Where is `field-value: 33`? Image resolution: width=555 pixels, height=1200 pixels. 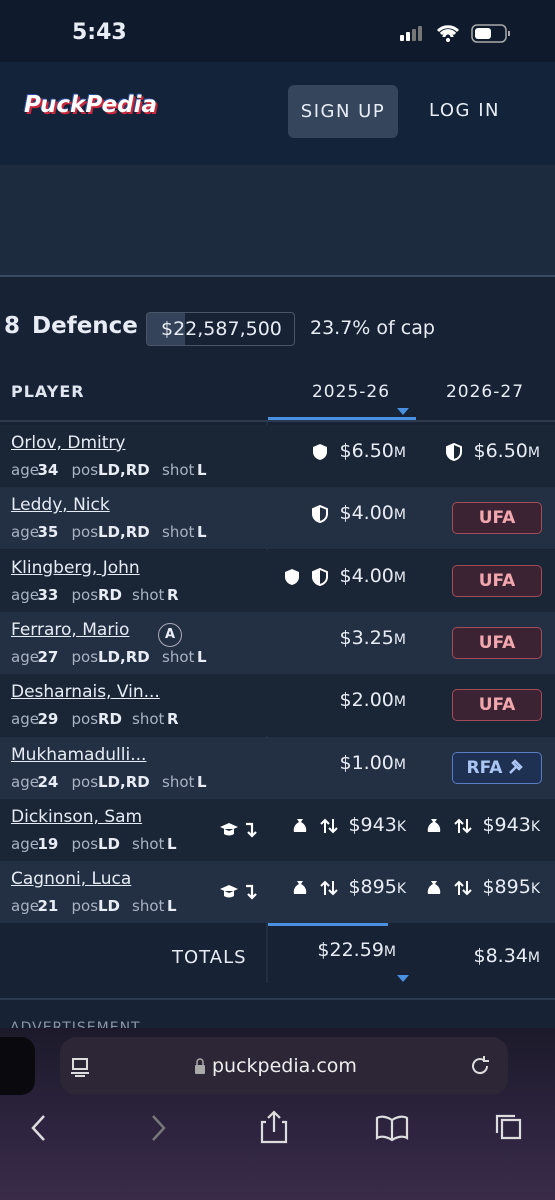
field-value: 33 is located at coordinates (48, 594).